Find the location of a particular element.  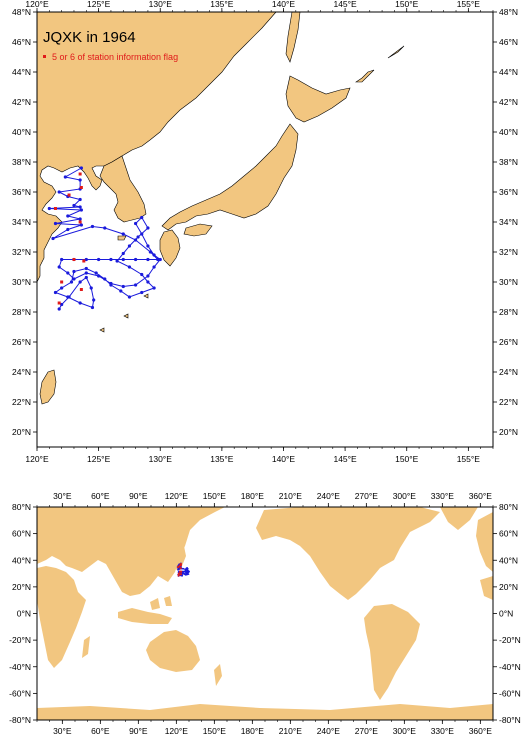

global-lat-label-left: 20°N is located at coordinates (21, 587).